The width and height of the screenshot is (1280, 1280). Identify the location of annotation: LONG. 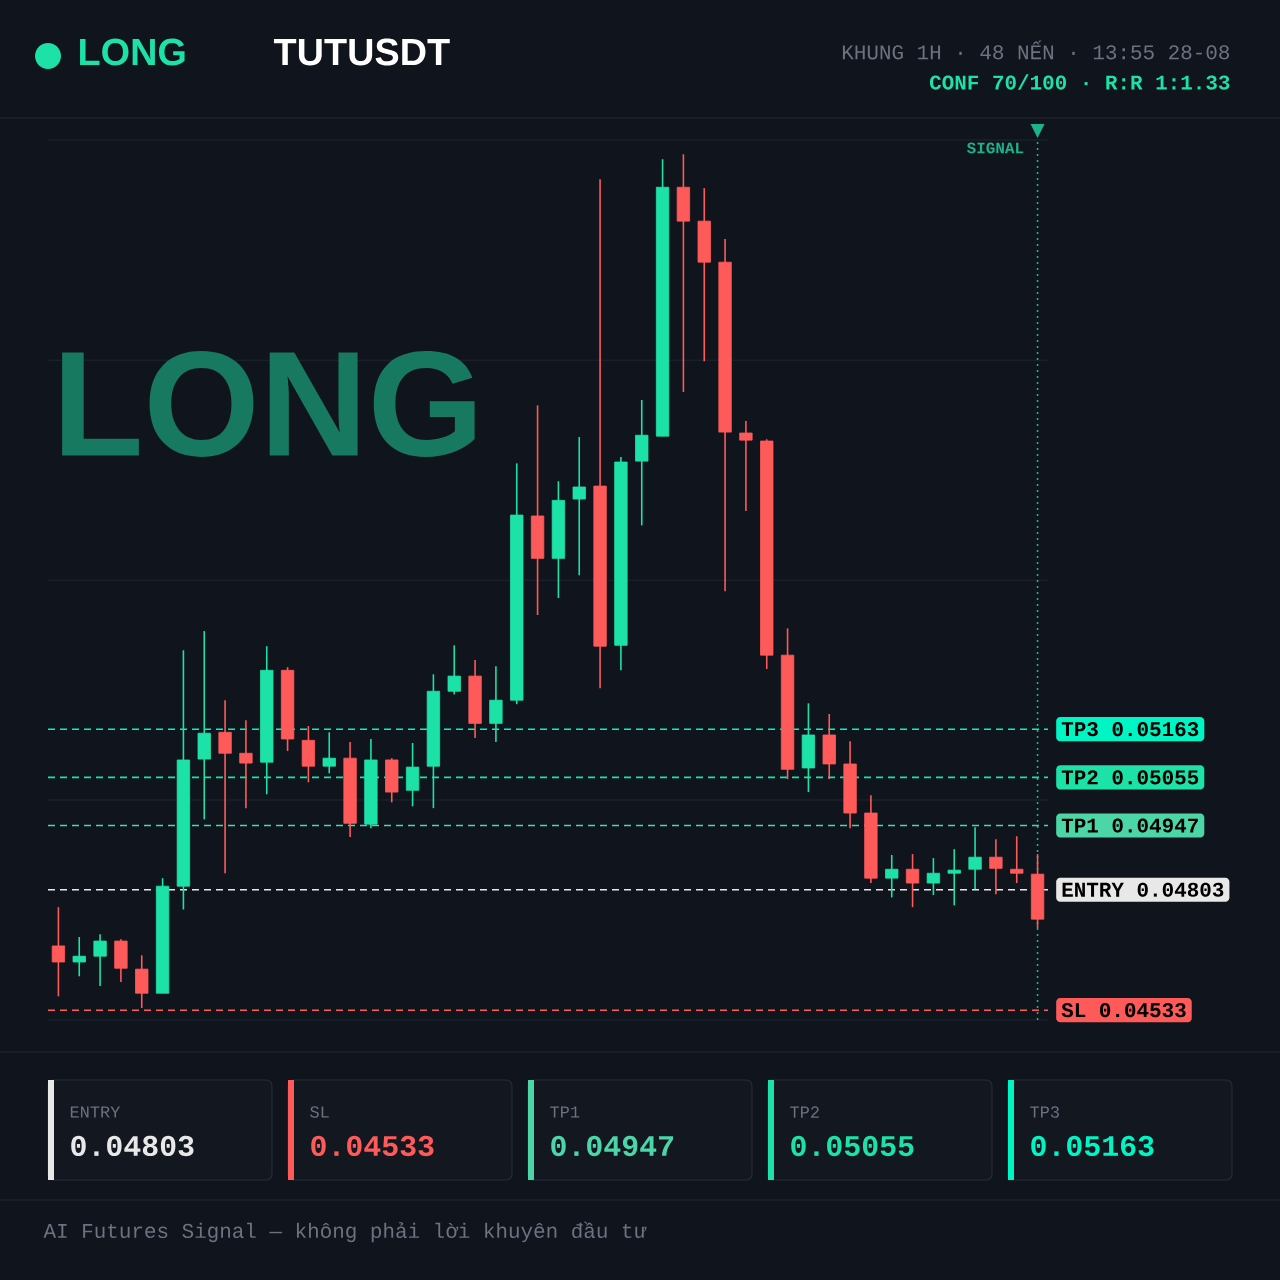
(268, 404).